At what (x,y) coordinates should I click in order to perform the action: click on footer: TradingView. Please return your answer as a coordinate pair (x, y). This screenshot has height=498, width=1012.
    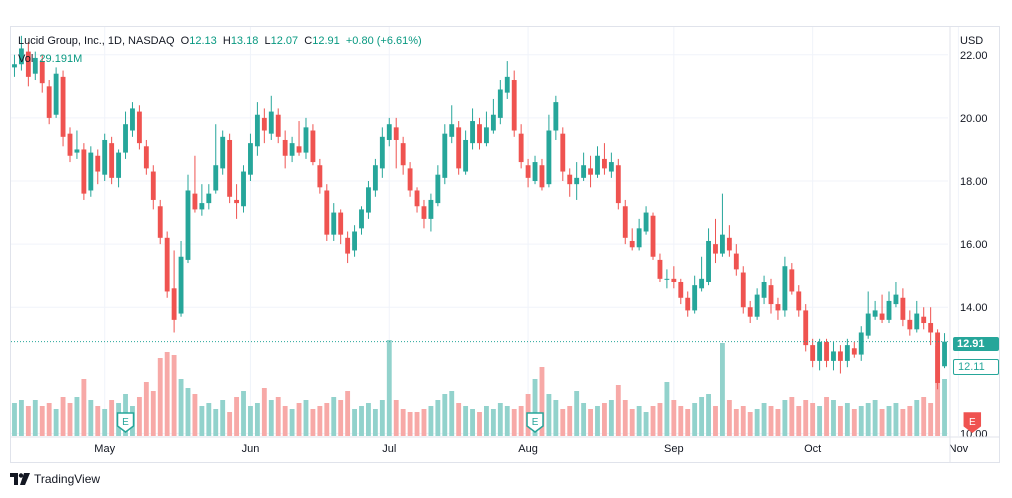
    Looking at the image, I should click on (55, 479).